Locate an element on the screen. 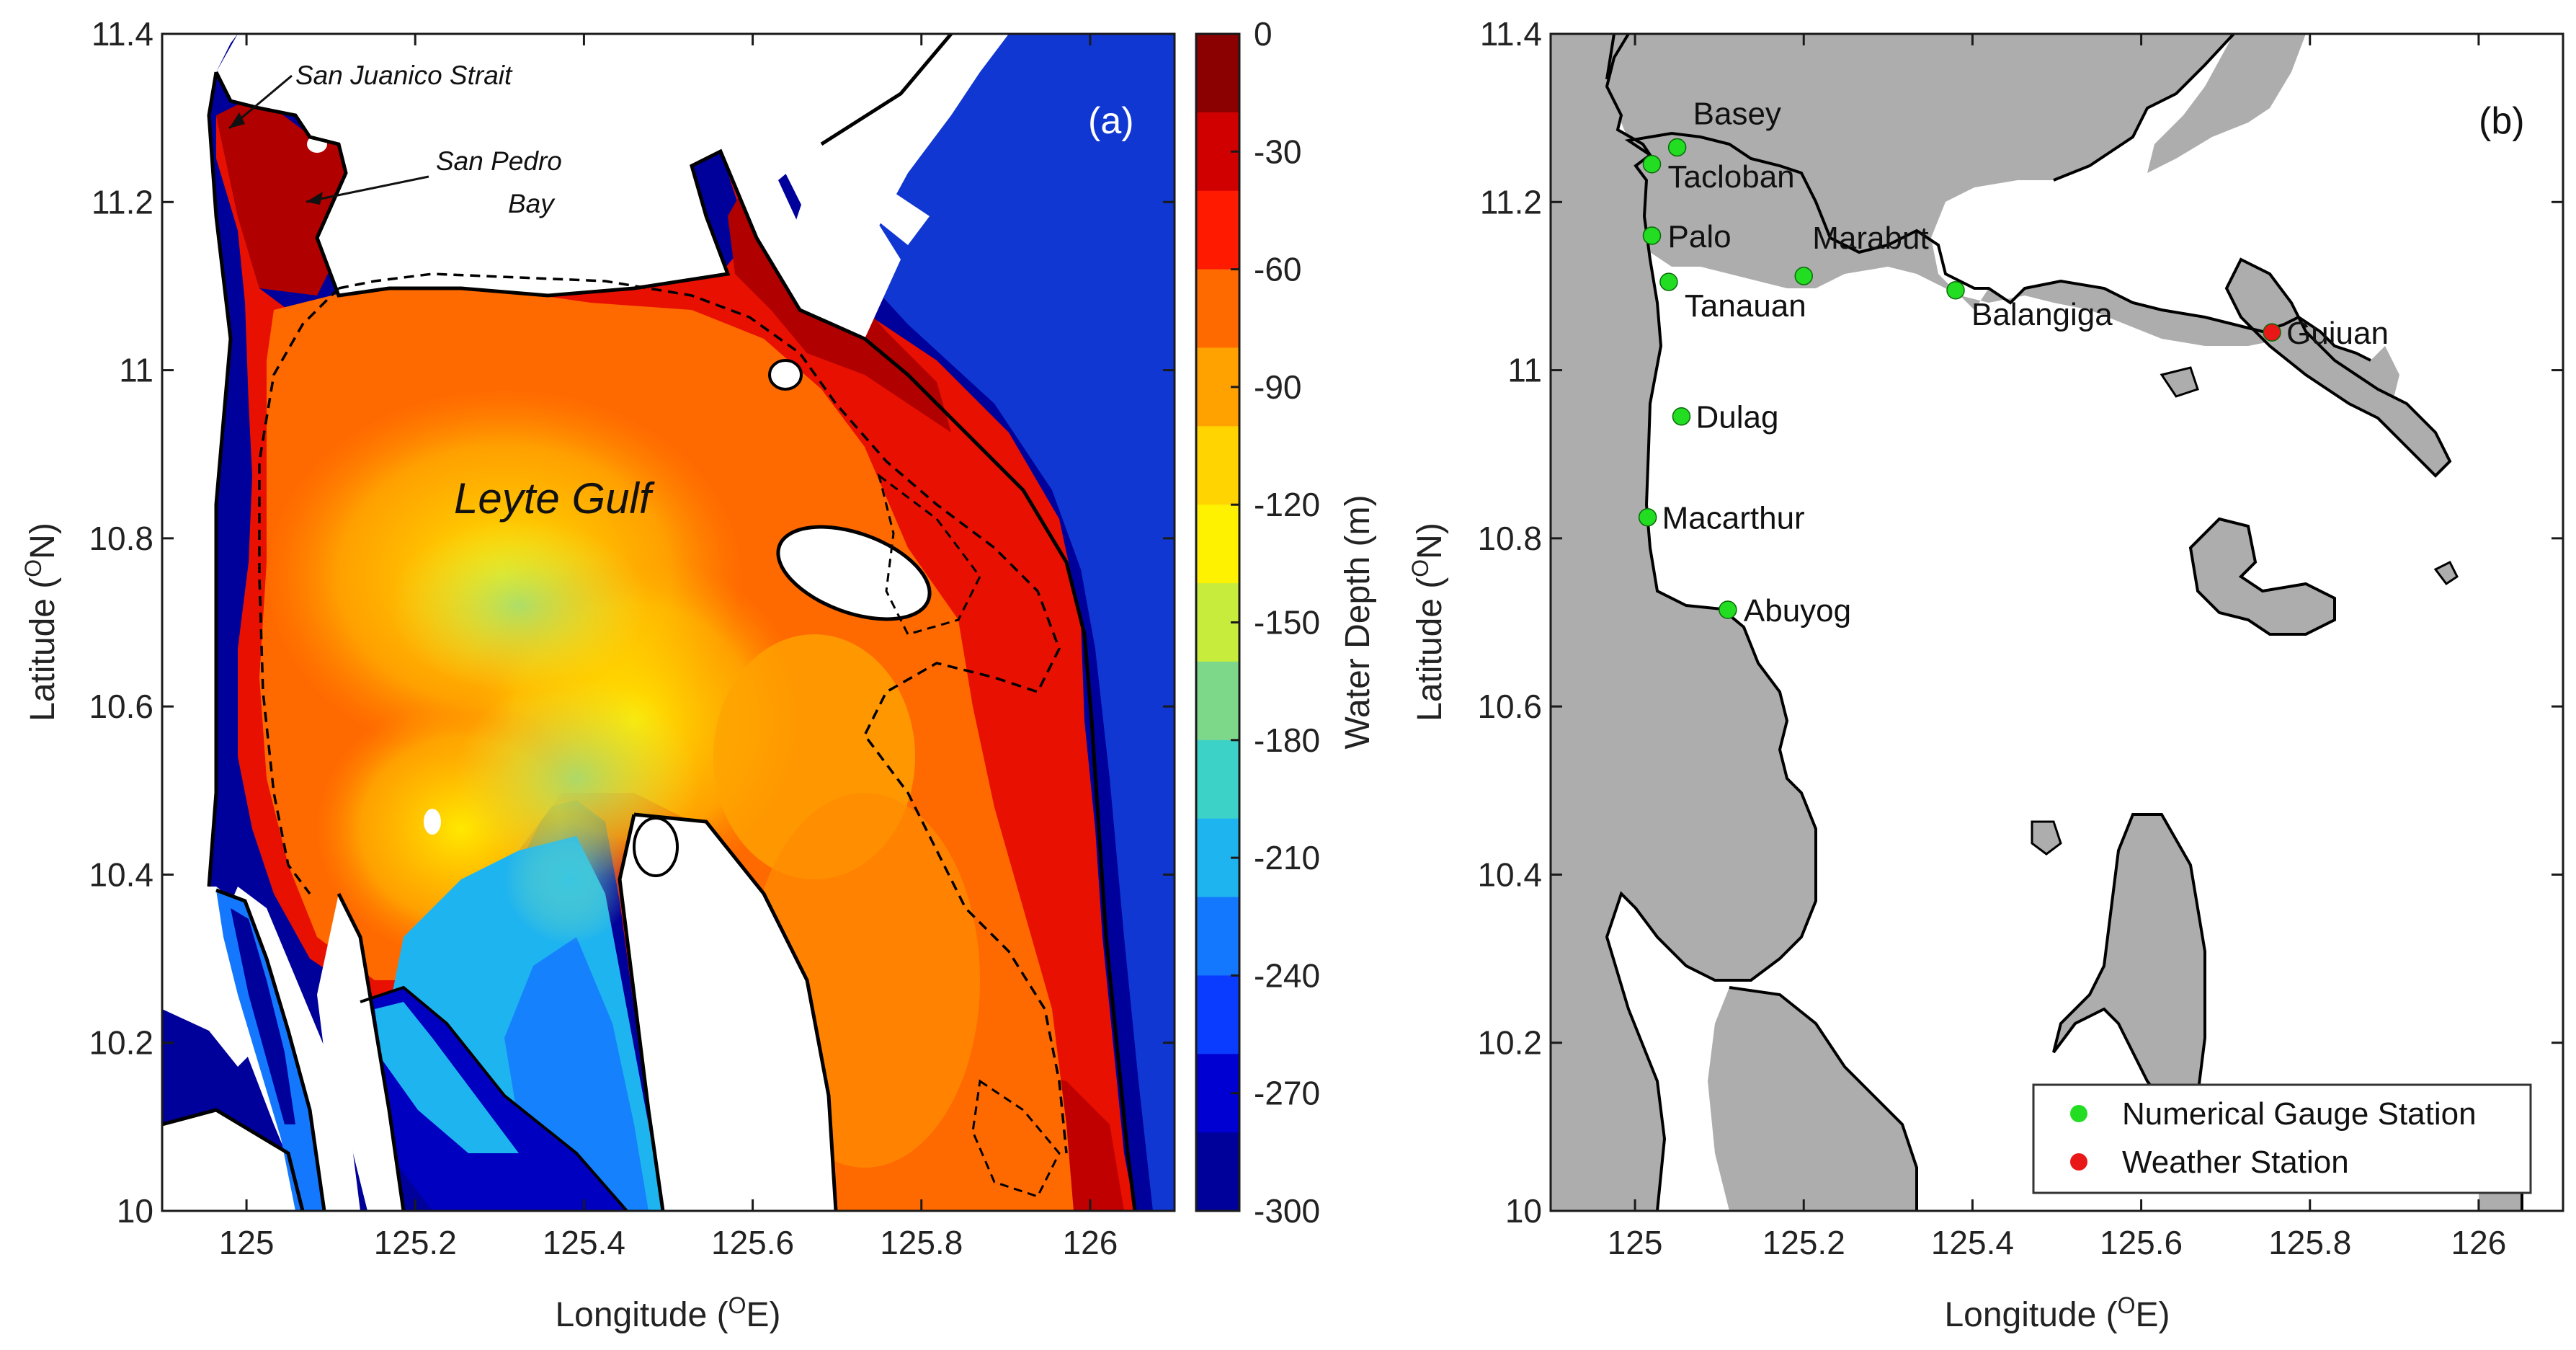  x-tick-label-b: 125.2 is located at coordinates (1803, 1242).